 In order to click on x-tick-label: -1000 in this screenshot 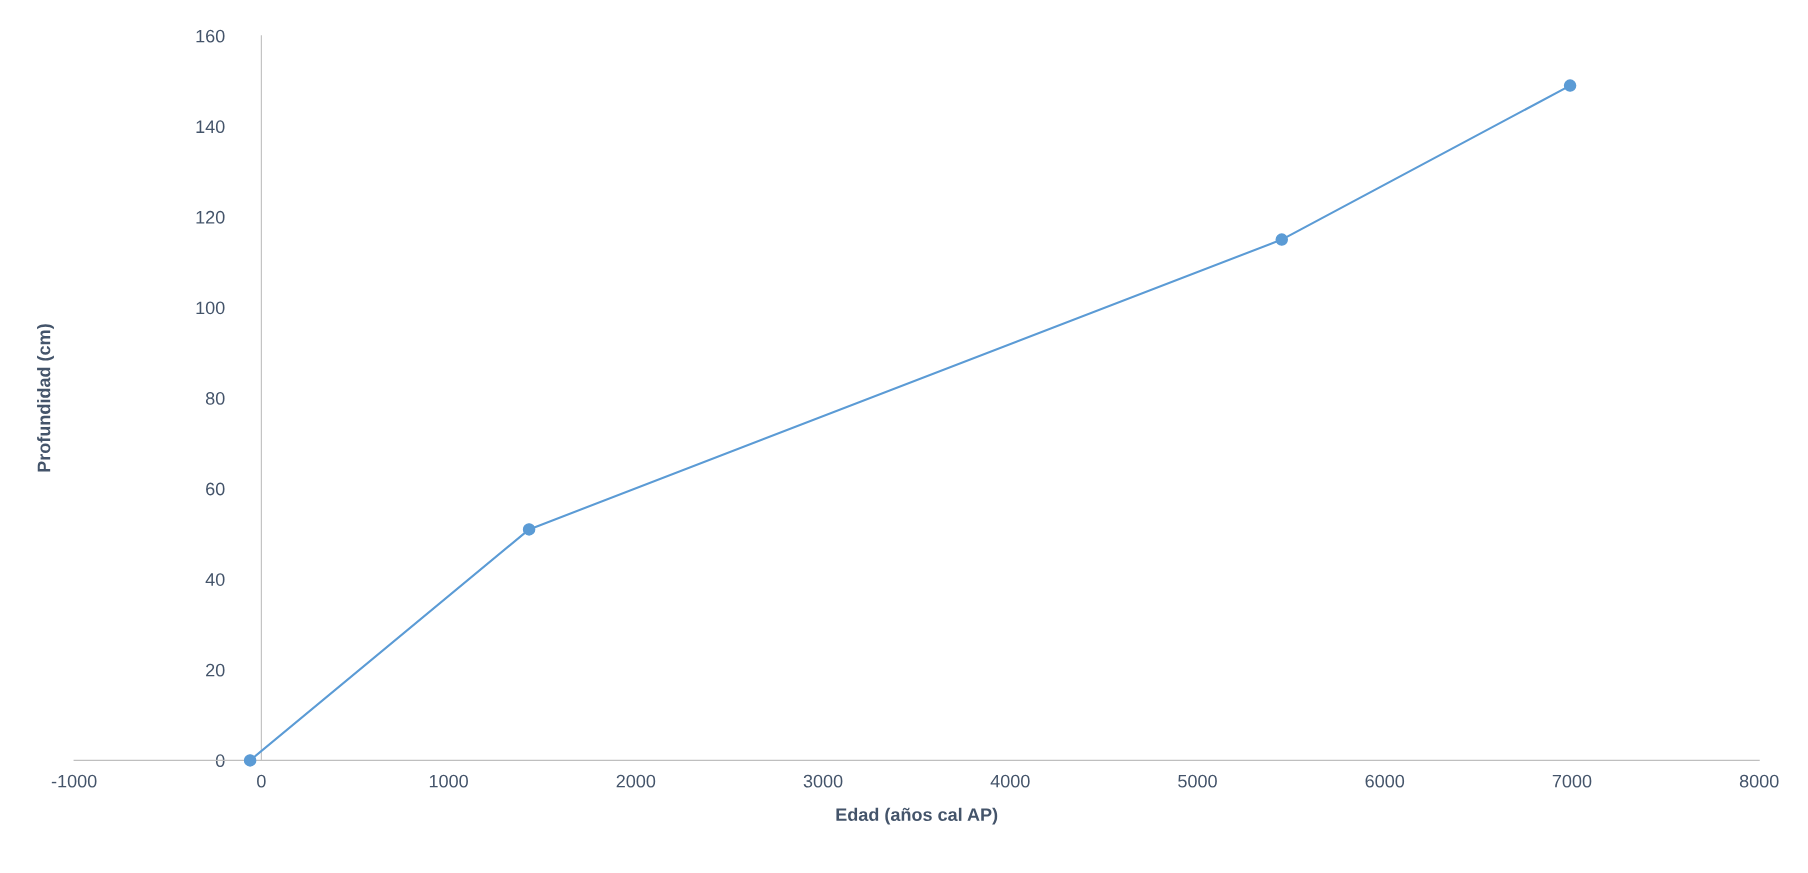, I will do `click(74, 781)`.